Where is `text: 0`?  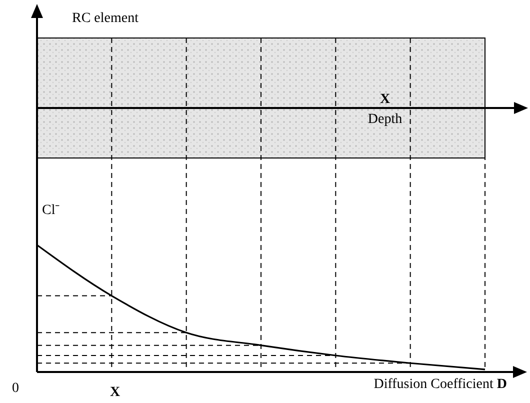 text: 0 is located at coordinates (15, 388).